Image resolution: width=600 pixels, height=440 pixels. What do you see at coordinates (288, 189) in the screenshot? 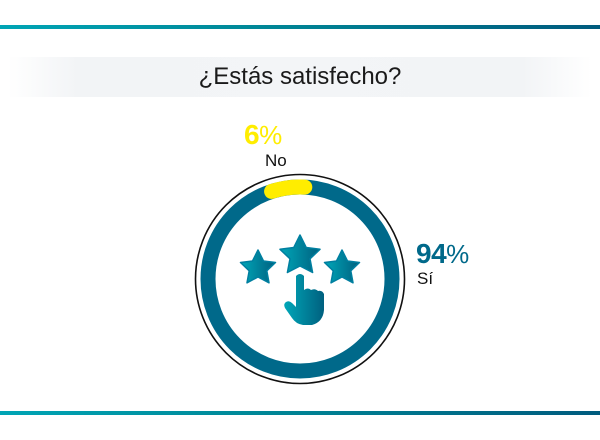
I see `ring-segment-no` at bounding box center [288, 189].